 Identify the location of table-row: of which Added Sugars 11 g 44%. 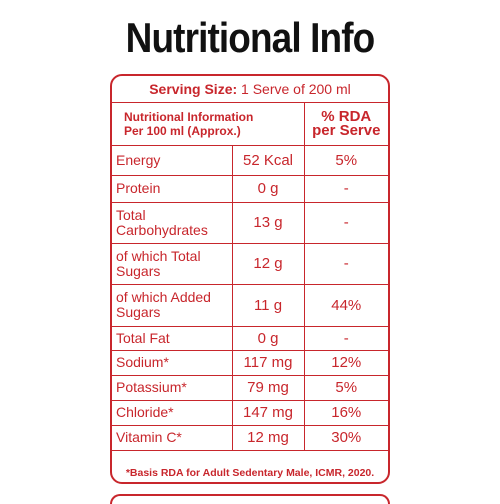
(250, 305).